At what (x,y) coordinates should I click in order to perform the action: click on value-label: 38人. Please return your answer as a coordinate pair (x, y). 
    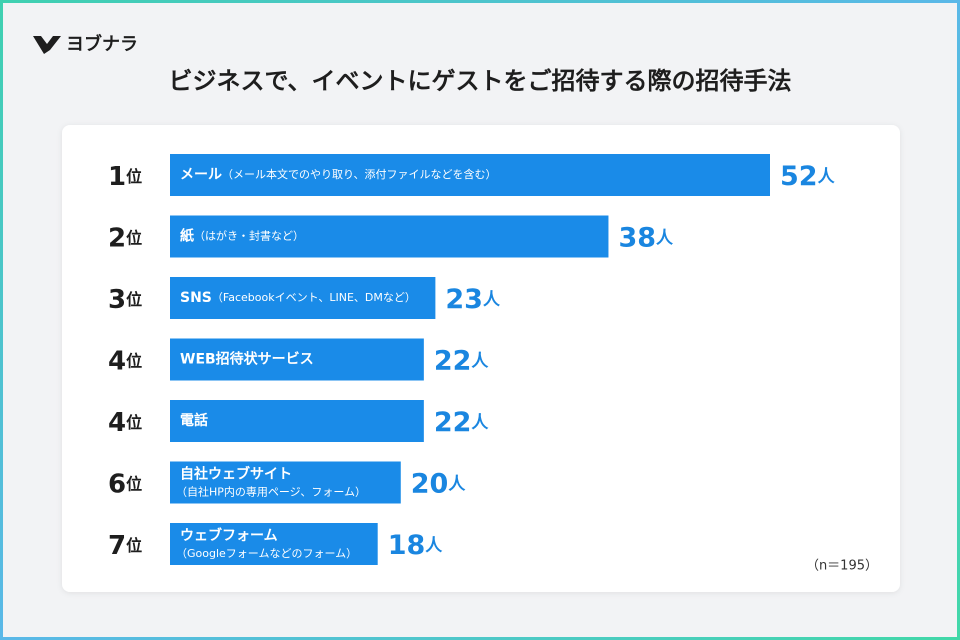
    Looking at the image, I should click on (646, 237).